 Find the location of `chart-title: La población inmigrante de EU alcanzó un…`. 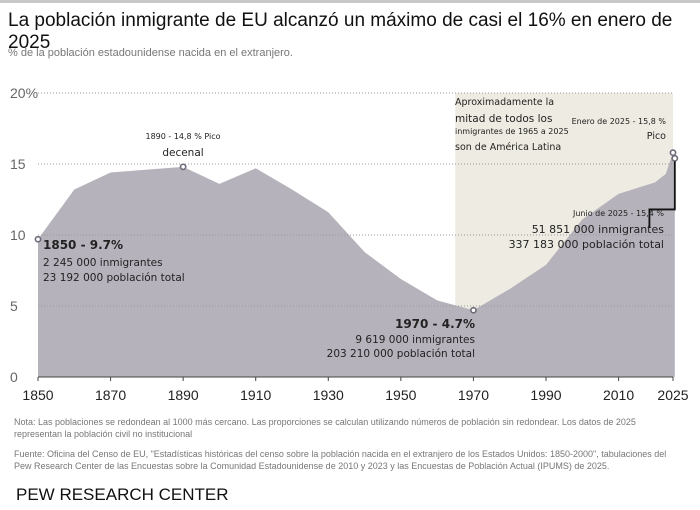

chart-title: La población inmigrante de EU alcanzó un… is located at coordinates (340, 31).